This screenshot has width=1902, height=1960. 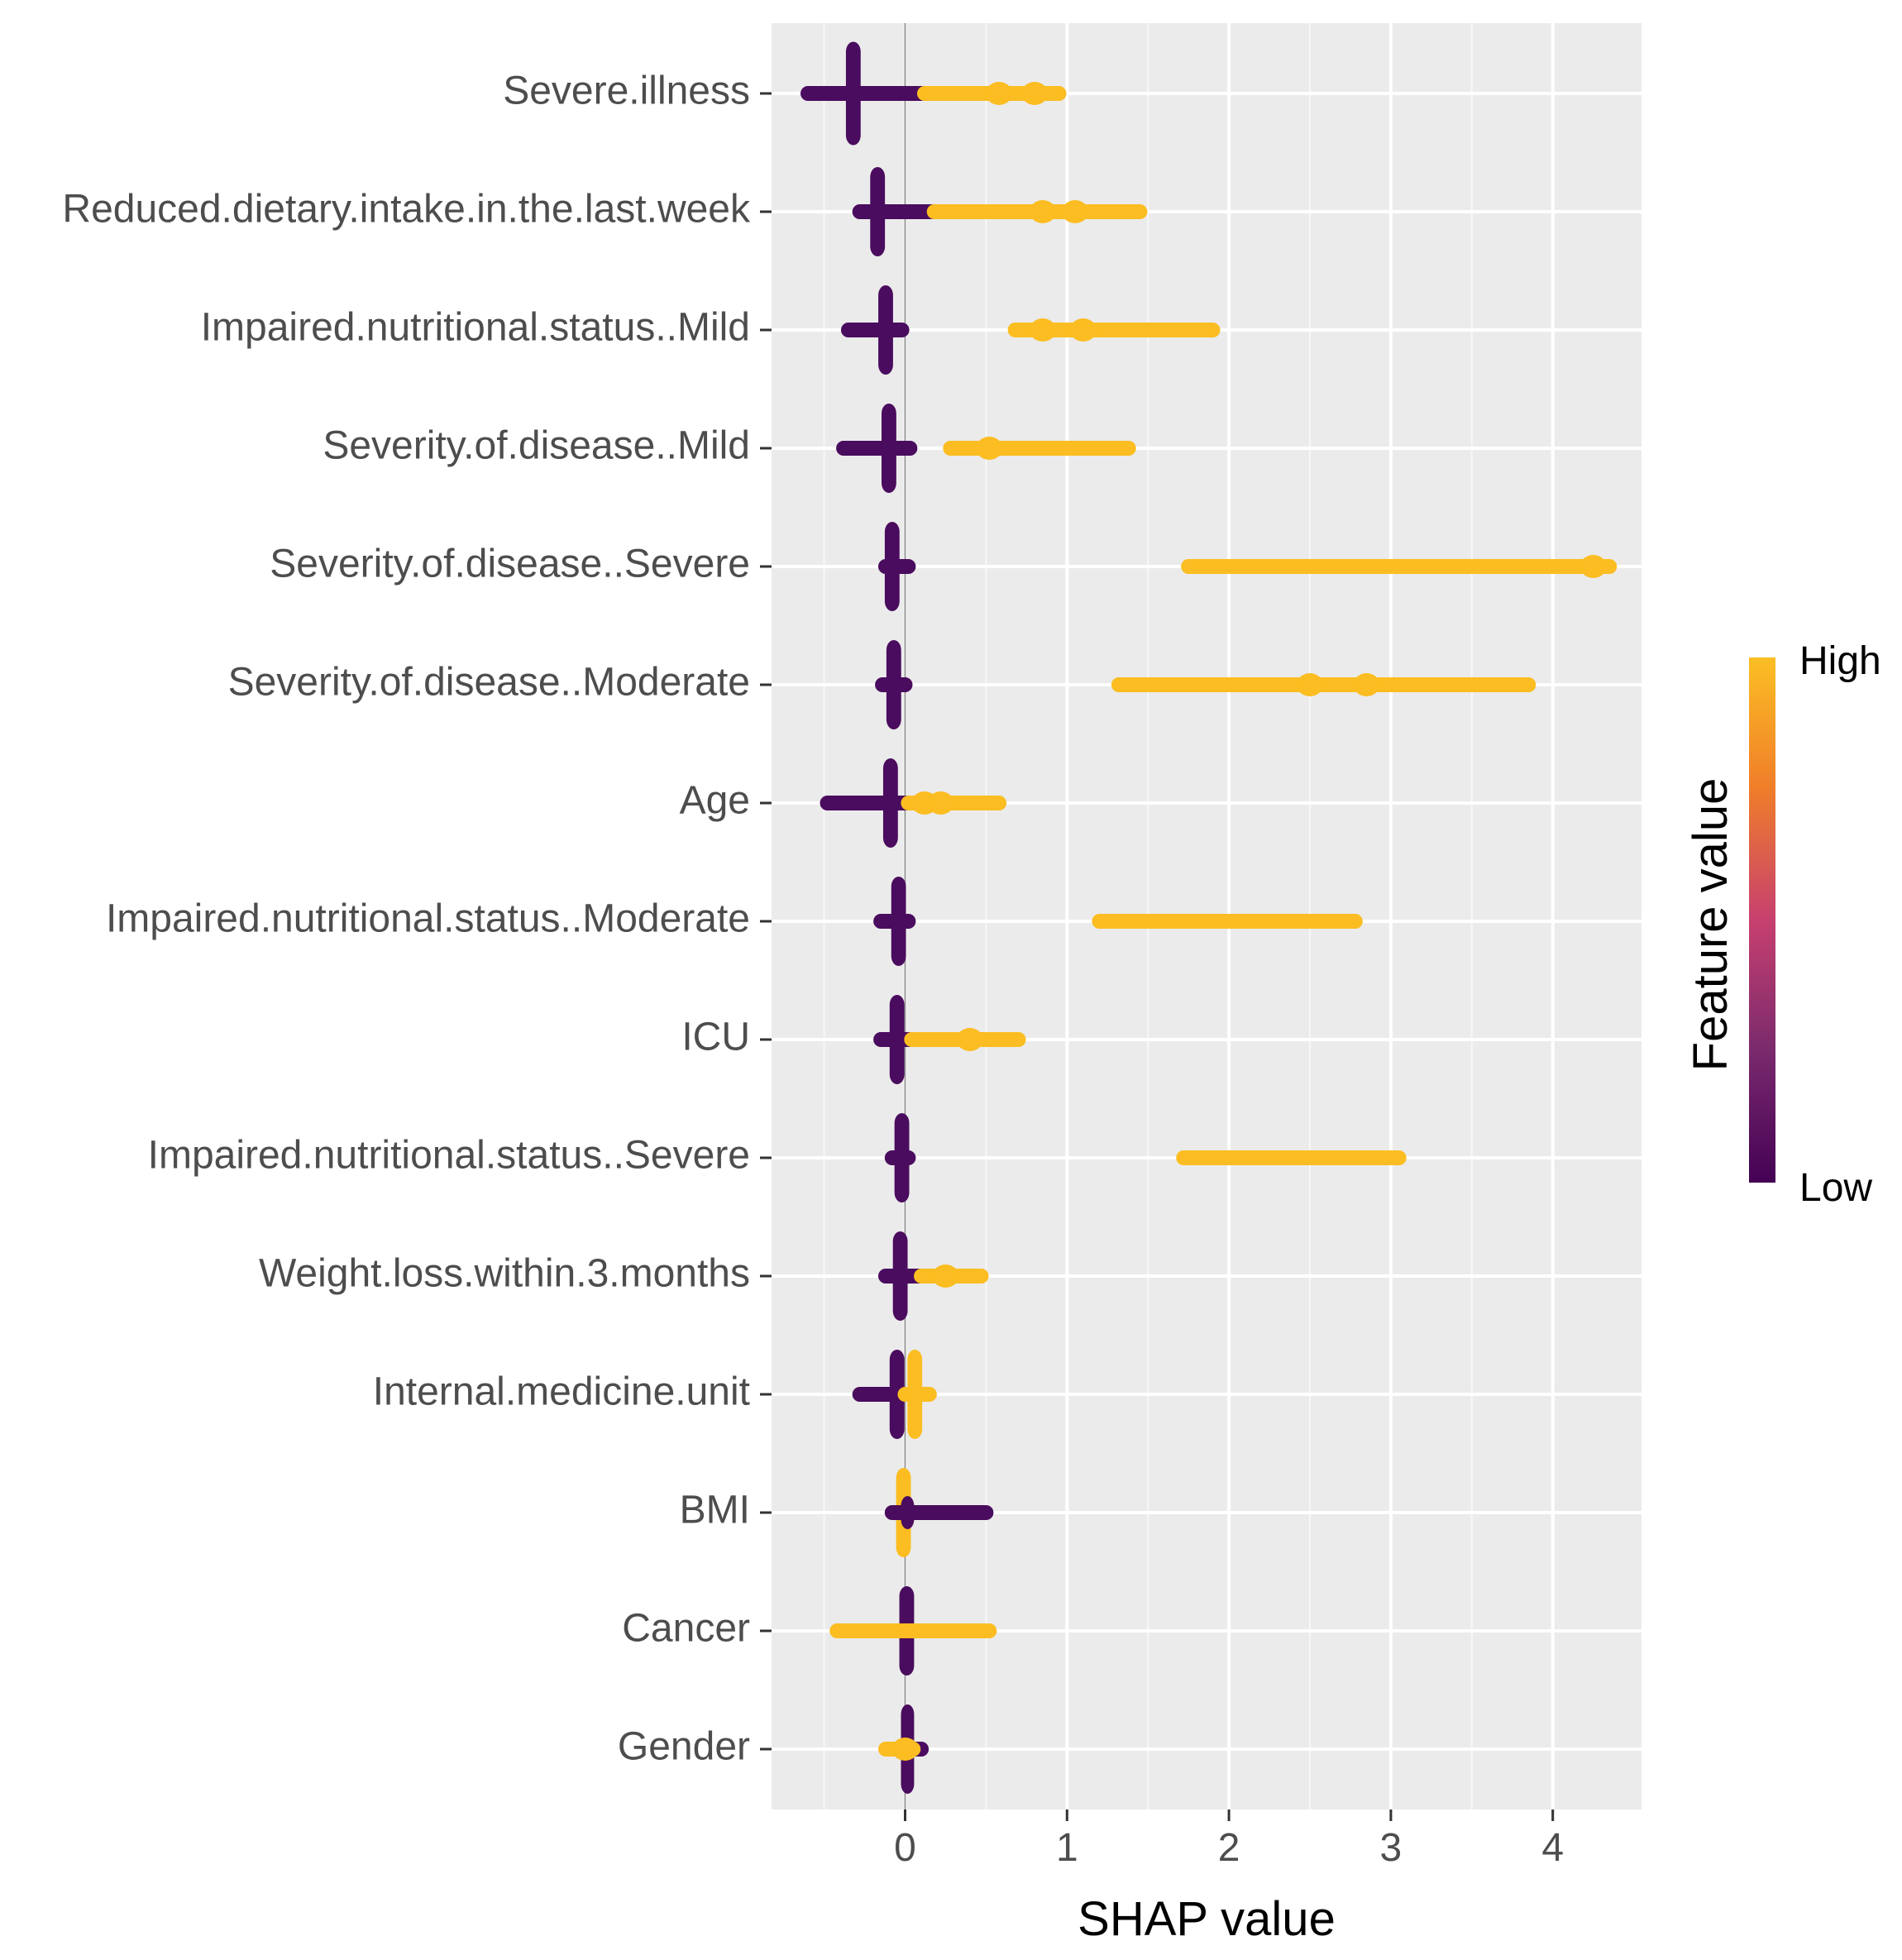 I want to click on y-tick-label: Internal.medicine.unit, so click(x=562, y=1392).